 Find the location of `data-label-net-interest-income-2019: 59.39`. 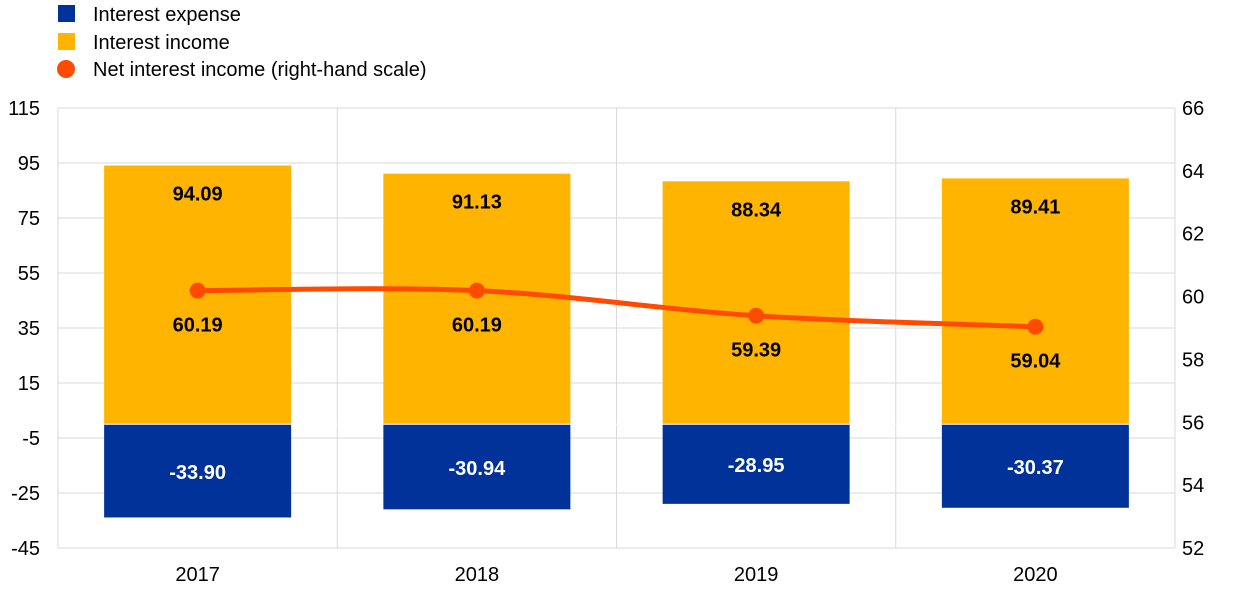

data-label-net-interest-income-2019: 59.39 is located at coordinates (756, 351).